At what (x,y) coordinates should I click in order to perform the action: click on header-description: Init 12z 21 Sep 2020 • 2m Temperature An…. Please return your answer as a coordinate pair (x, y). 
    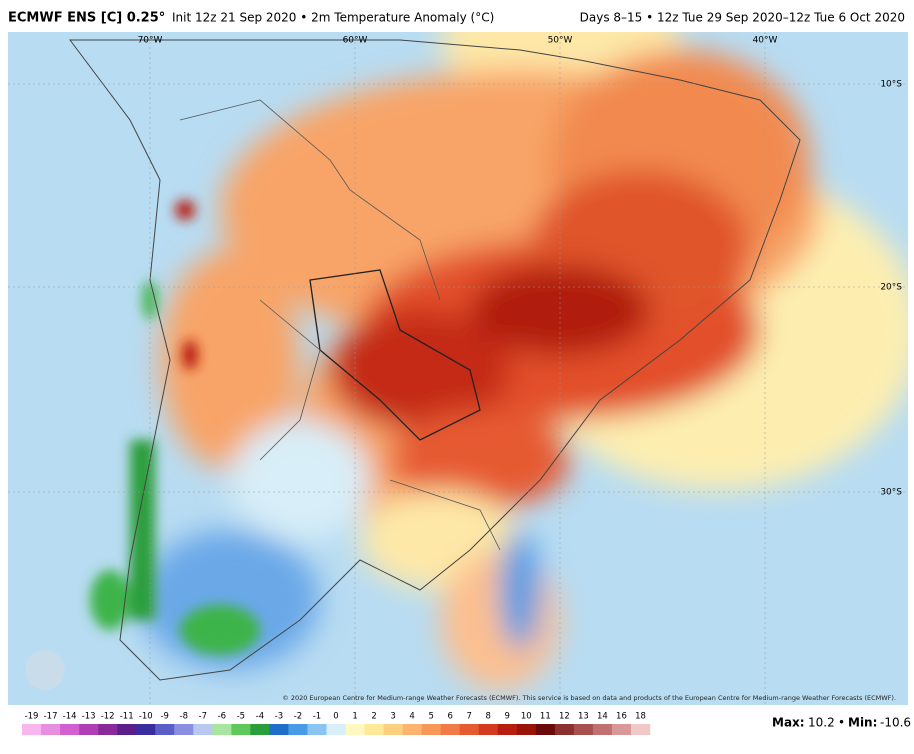
    Looking at the image, I should click on (333, 18).